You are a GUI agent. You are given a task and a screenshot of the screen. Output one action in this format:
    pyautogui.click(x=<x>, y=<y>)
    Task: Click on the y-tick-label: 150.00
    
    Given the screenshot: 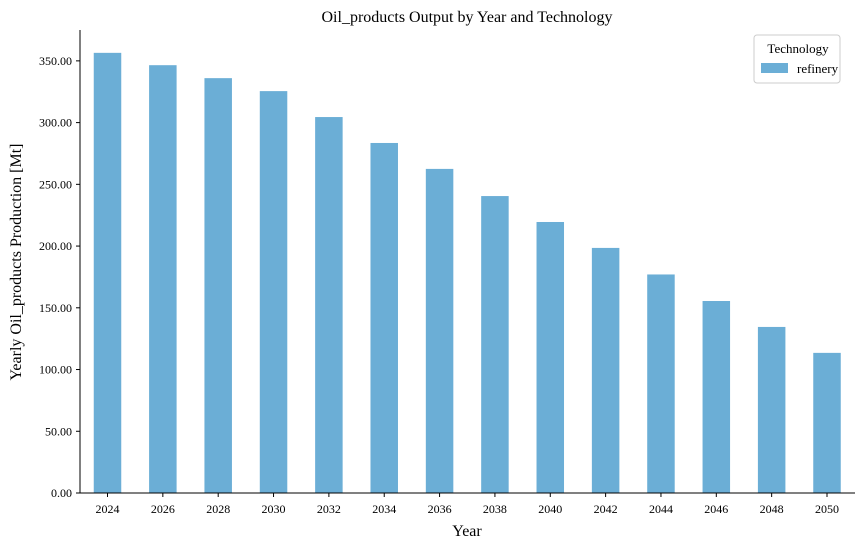 What is the action you would take?
    pyautogui.click(x=55, y=308)
    